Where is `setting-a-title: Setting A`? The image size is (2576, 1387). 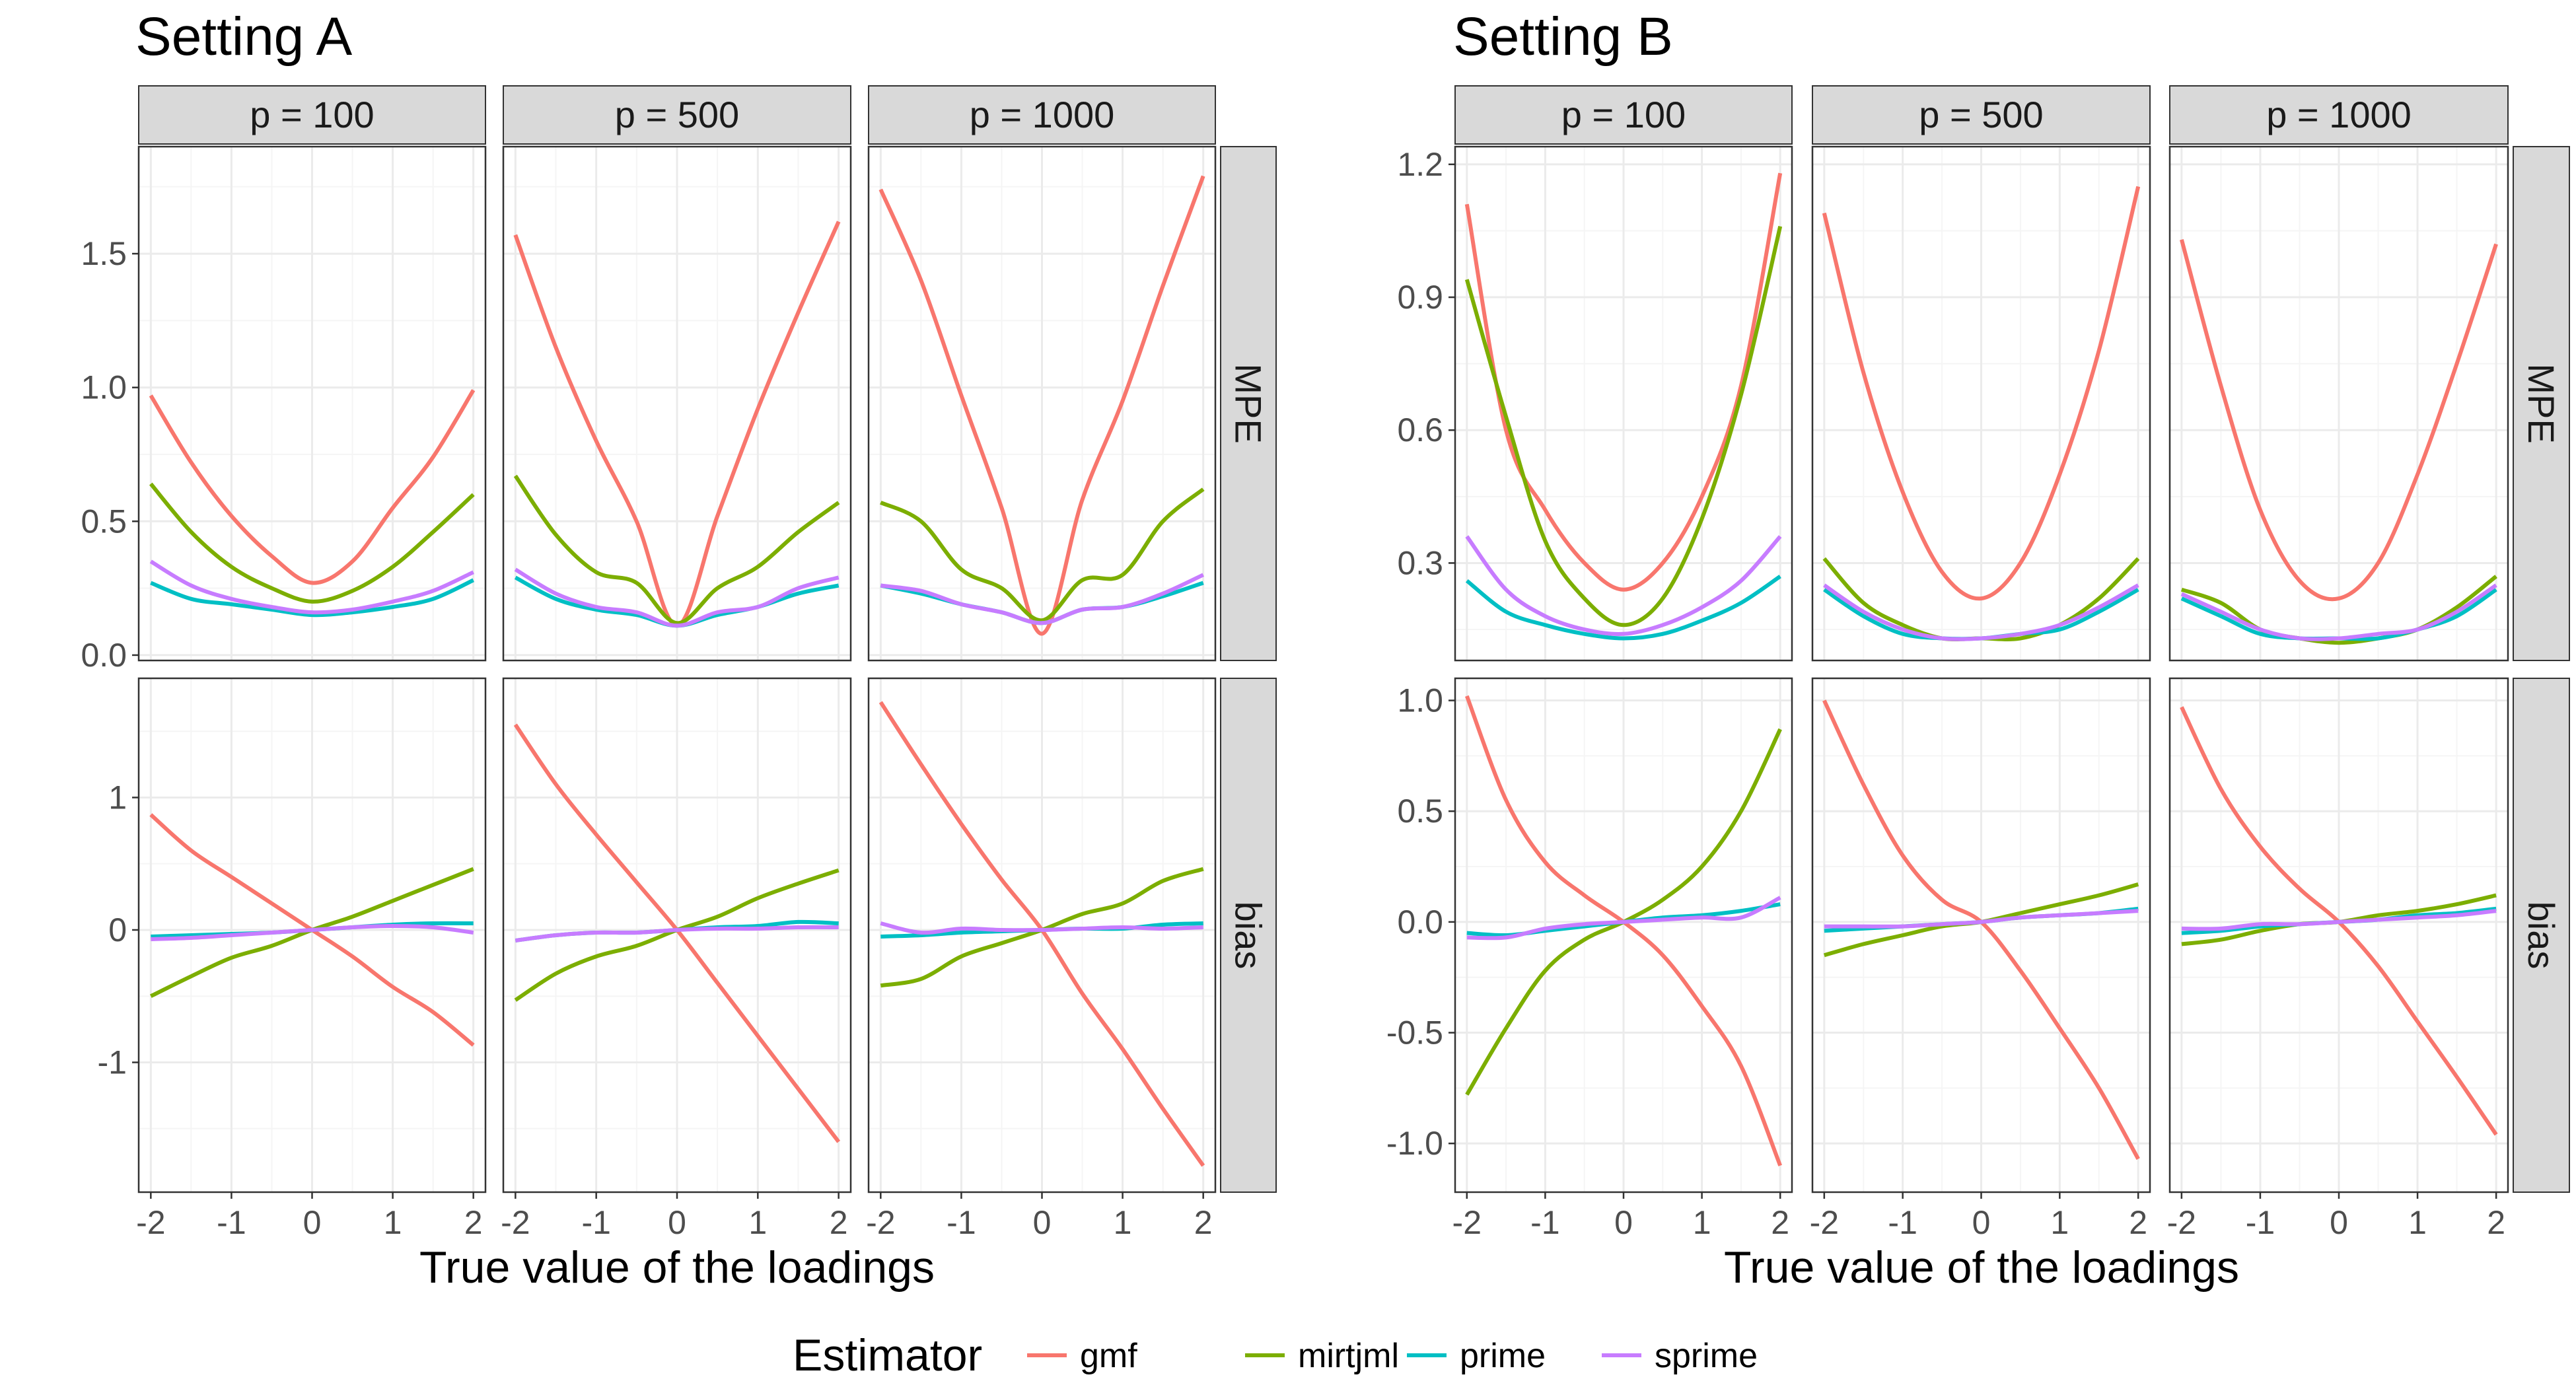 setting-a-title: Setting A is located at coordinates (244, 37).